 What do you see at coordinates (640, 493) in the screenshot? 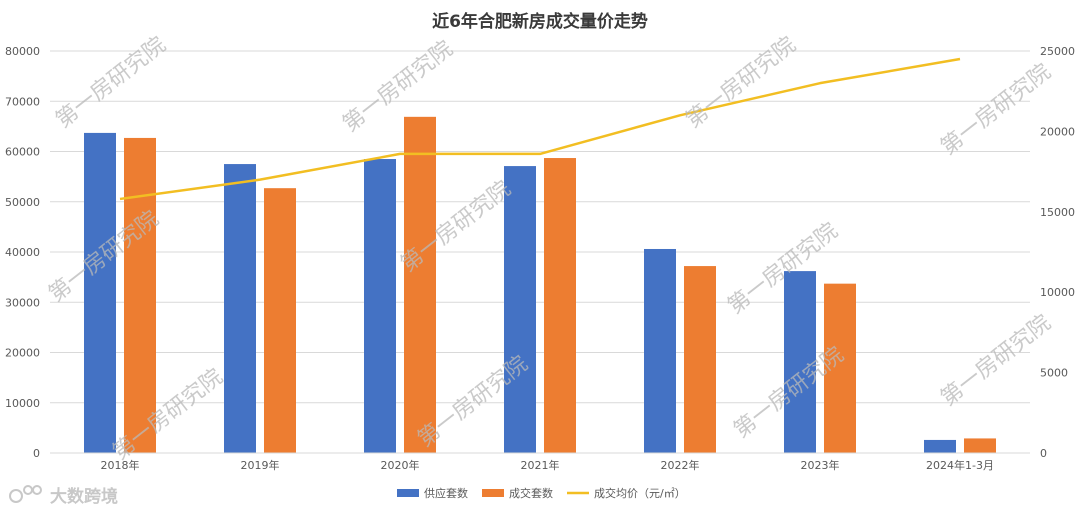
I see `legend-label: 成交均价（元/㎡）` at bounding box center [640, 493].